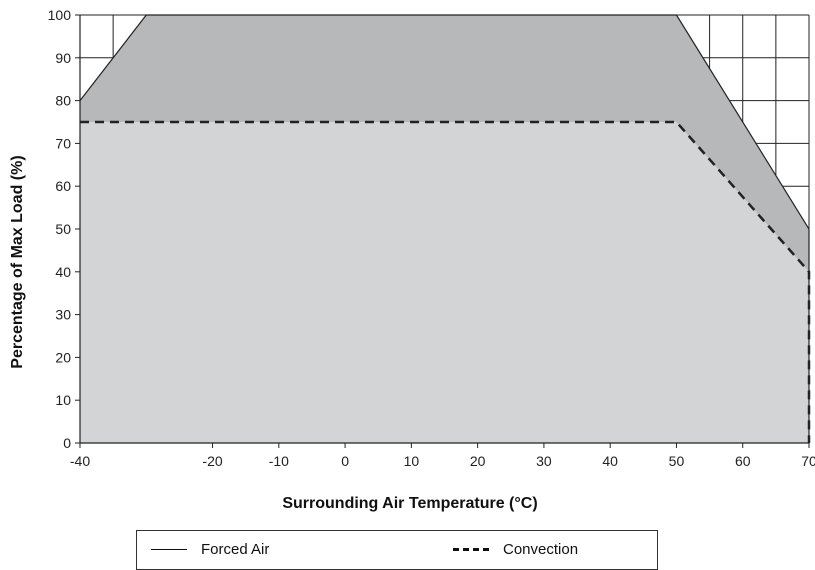 The image size is (815, 570). What do you see at coordinates (345, 461) in the screenshot?
I see `x-tick-label: 0` at bounding box center [345, 461].